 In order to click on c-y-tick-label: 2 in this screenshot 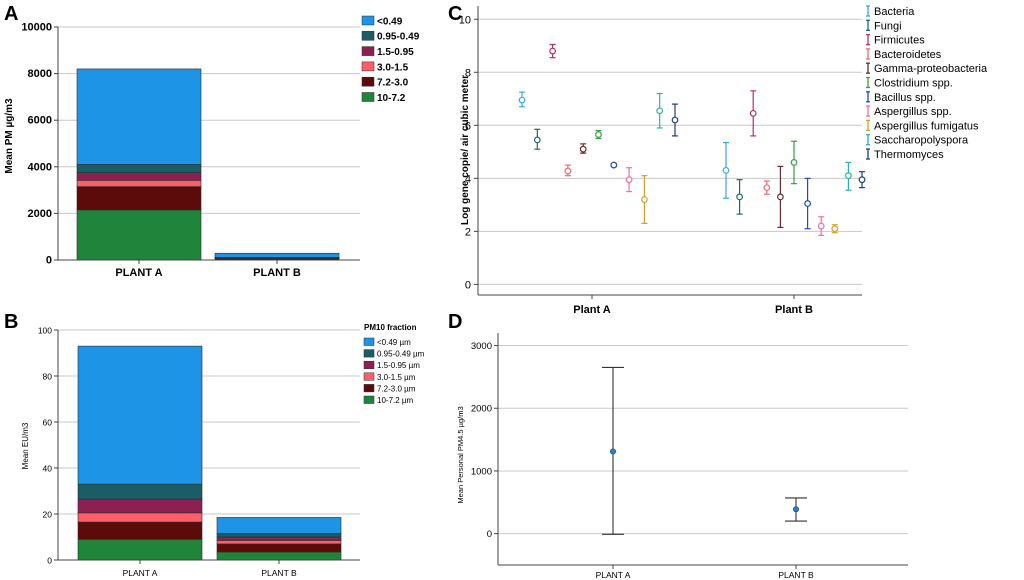, I will do `click(468, 232)`.